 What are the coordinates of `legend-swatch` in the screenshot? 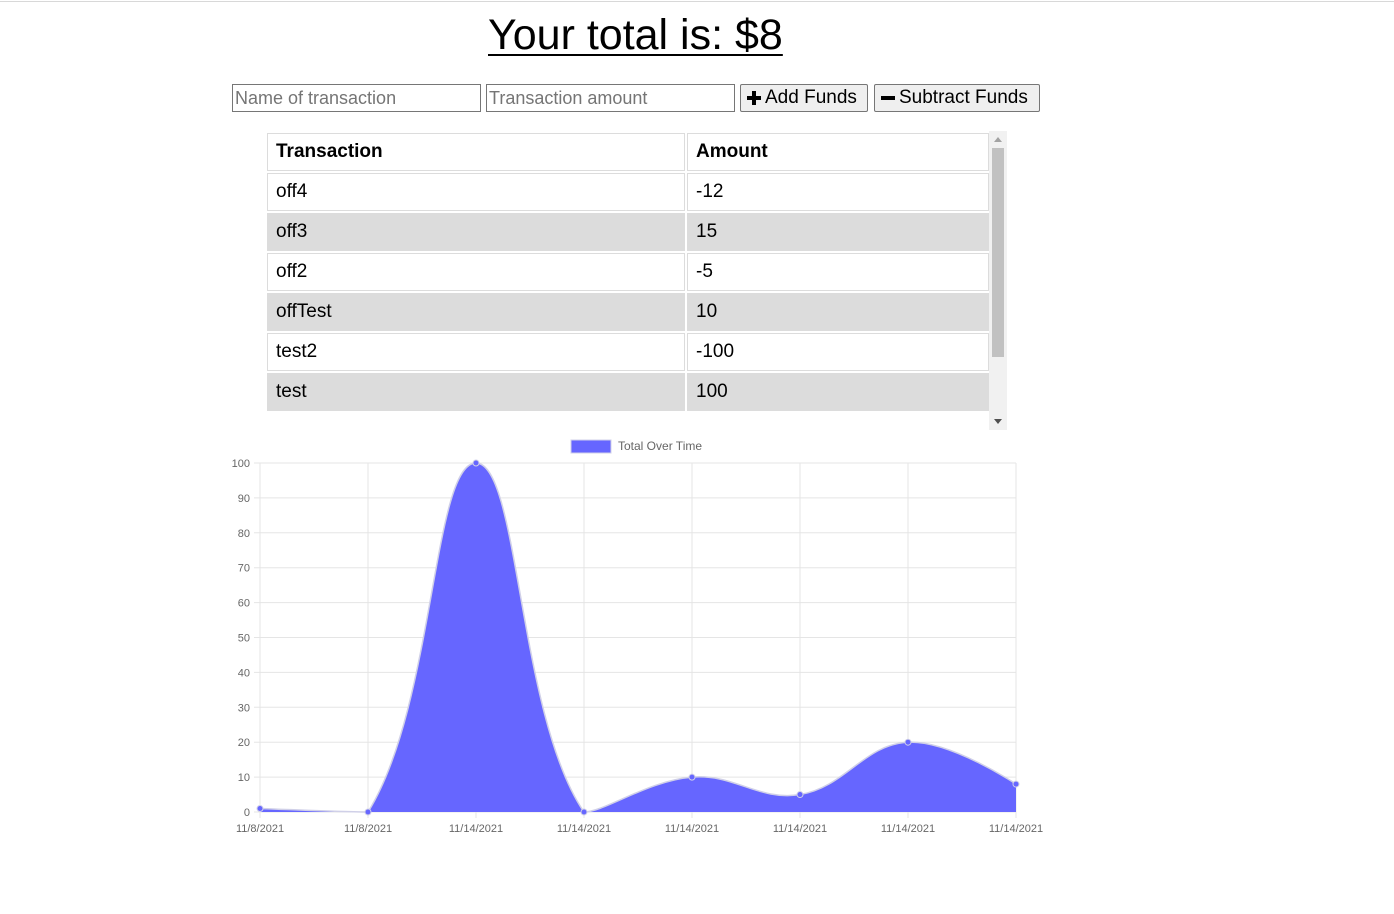 It's located at (591, 446).